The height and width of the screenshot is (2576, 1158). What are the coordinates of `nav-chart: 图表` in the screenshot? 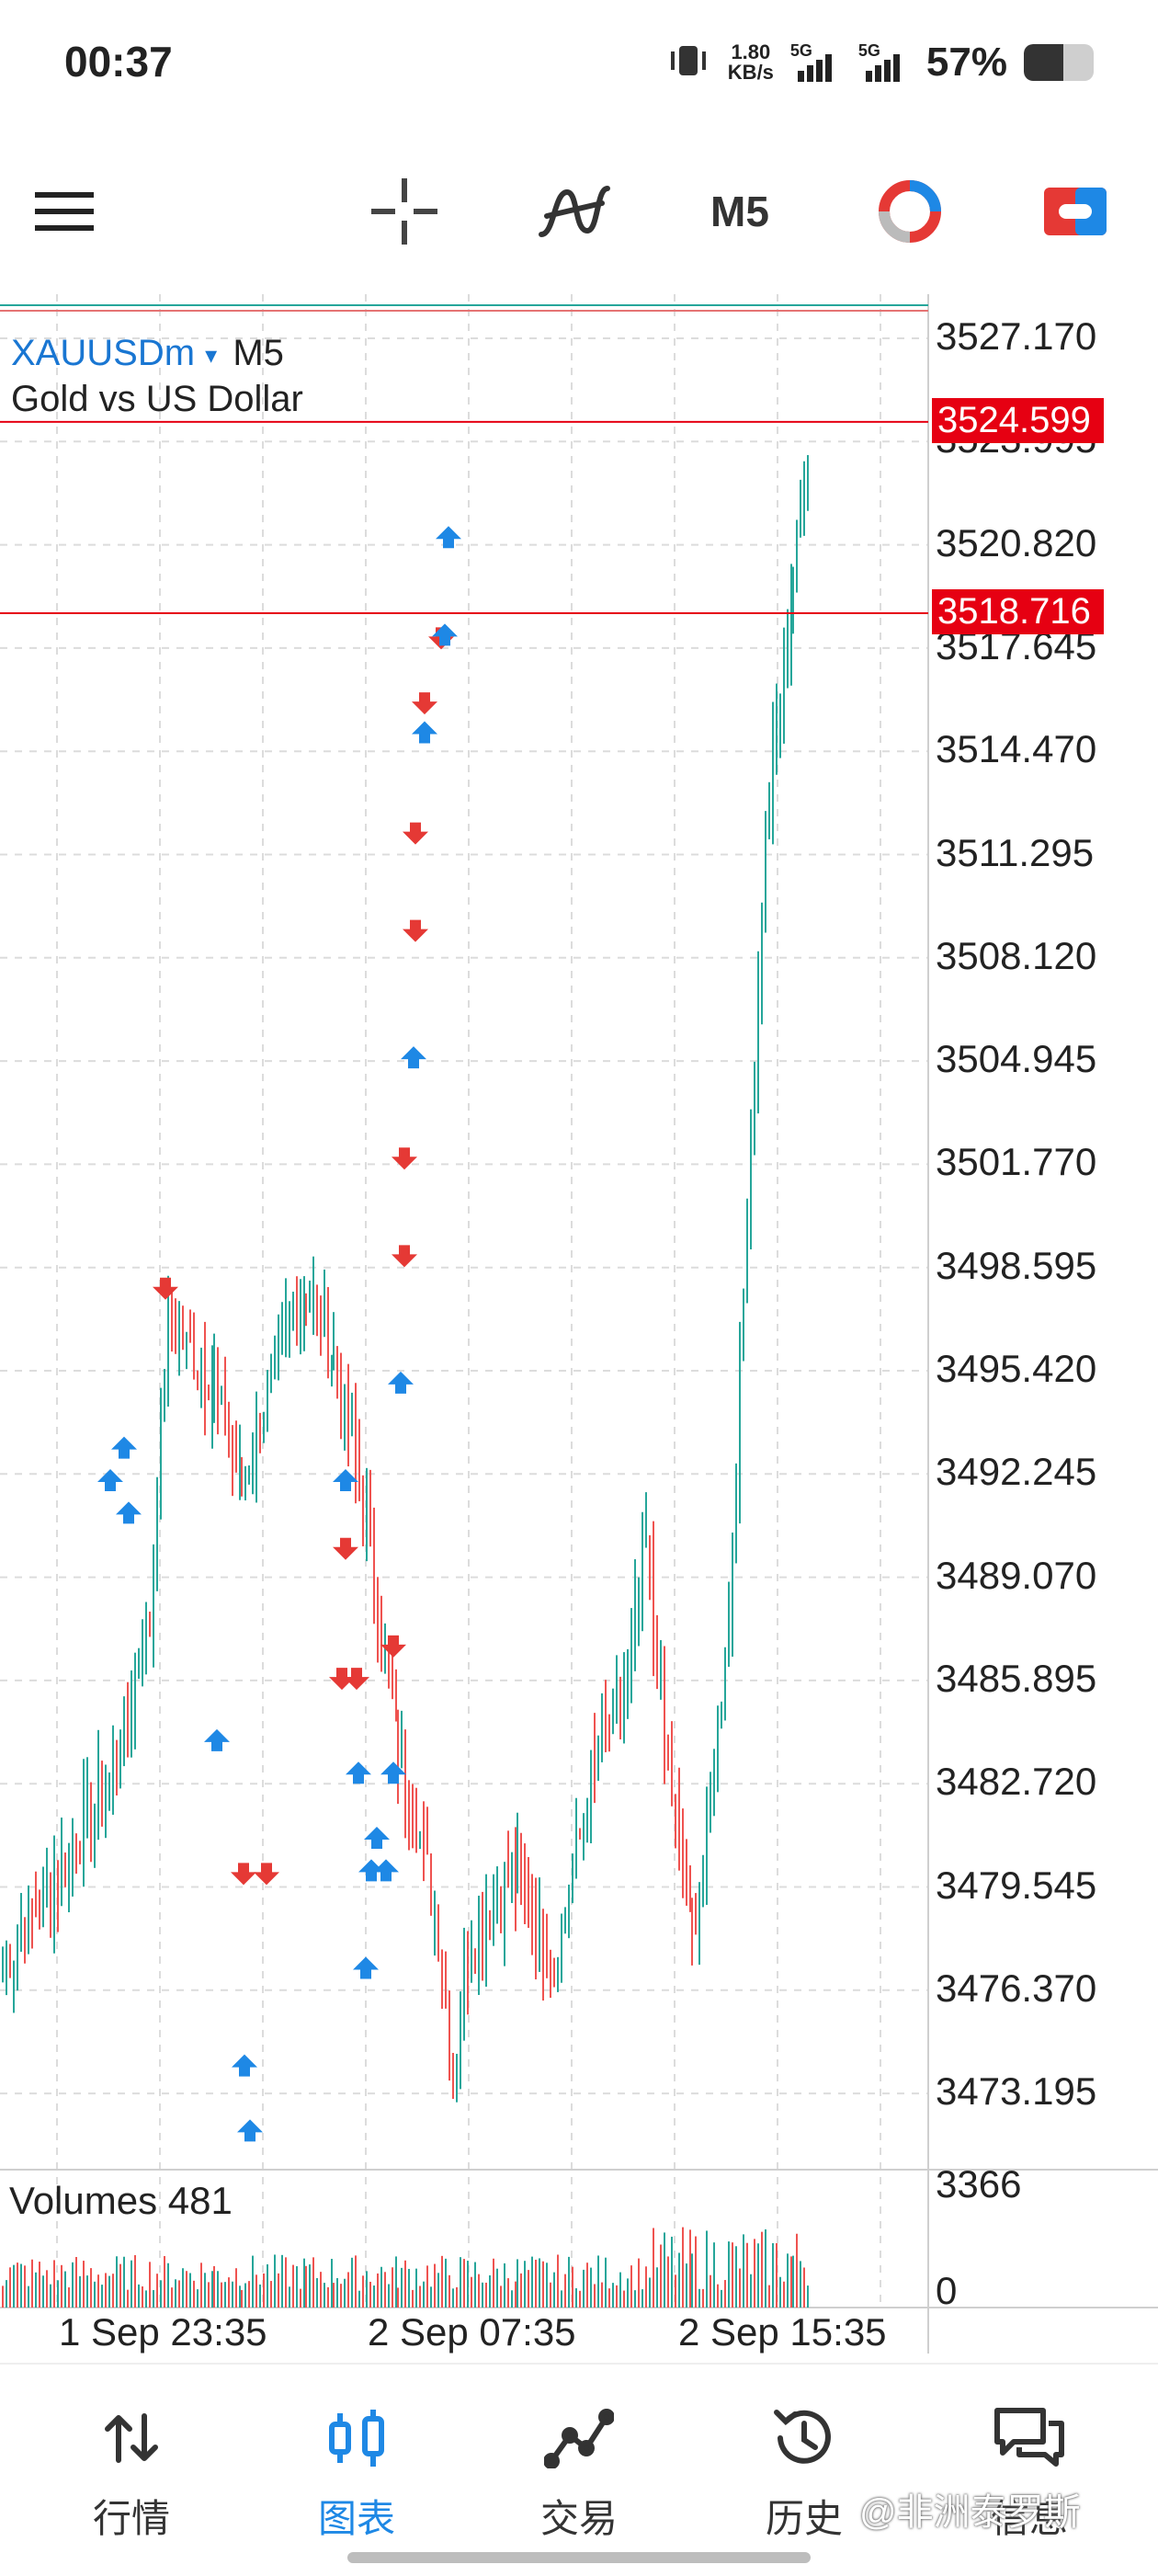 It's located at (356, 2472).